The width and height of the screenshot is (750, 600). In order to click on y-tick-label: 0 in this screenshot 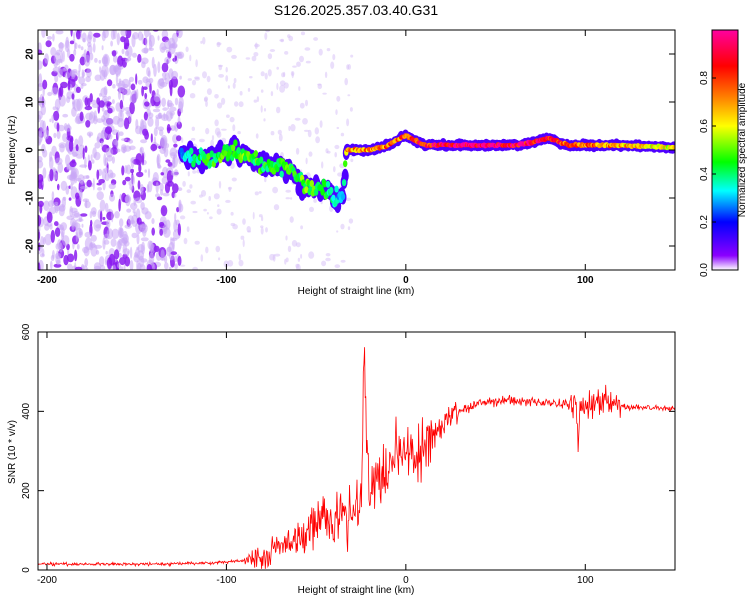, I will do `click(30, 150)`.